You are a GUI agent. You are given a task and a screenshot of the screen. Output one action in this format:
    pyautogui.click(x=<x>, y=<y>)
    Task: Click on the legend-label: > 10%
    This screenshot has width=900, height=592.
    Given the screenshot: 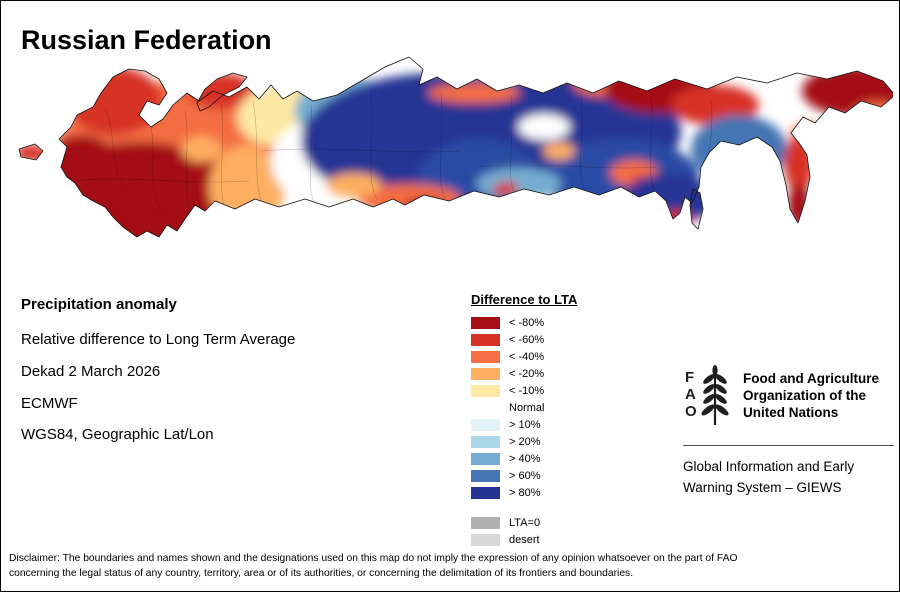 What is the action you would take?
    pyautogui.click(x=525, y=424)
    